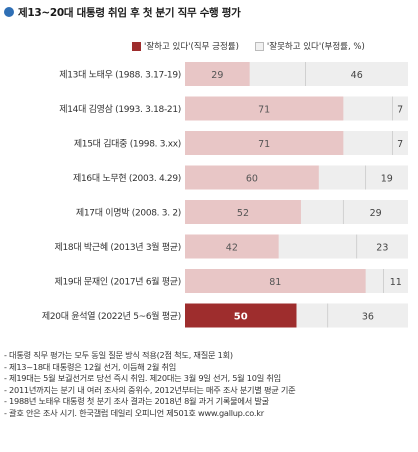  I want to click on legend-negative-label: '잘못하고 있다'(부정률, %), so click(315, 47).